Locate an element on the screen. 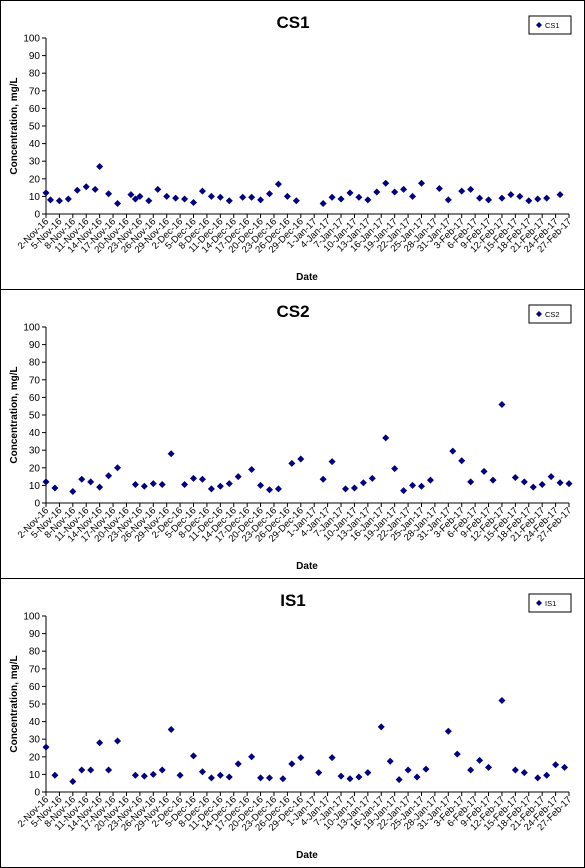  y-tick-label: 10 is located at coordinates (35, 775).